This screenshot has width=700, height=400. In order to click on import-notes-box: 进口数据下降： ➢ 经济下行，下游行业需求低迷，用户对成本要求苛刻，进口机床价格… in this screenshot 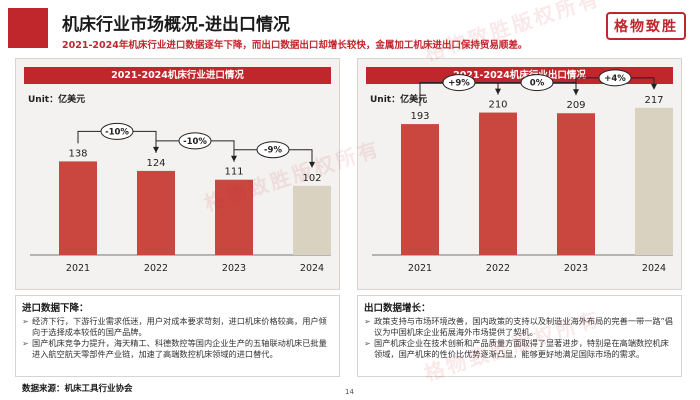, I will do `click(177, 336)`.